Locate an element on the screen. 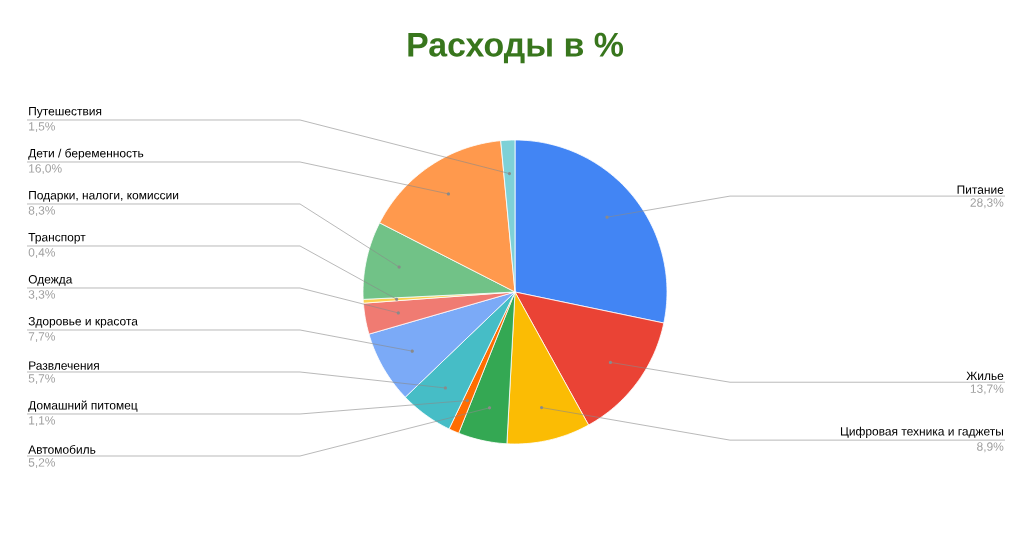 The height and width of the screenshot is (548, 1030). data-label: 28,3% is located at coordinates (987, 203).